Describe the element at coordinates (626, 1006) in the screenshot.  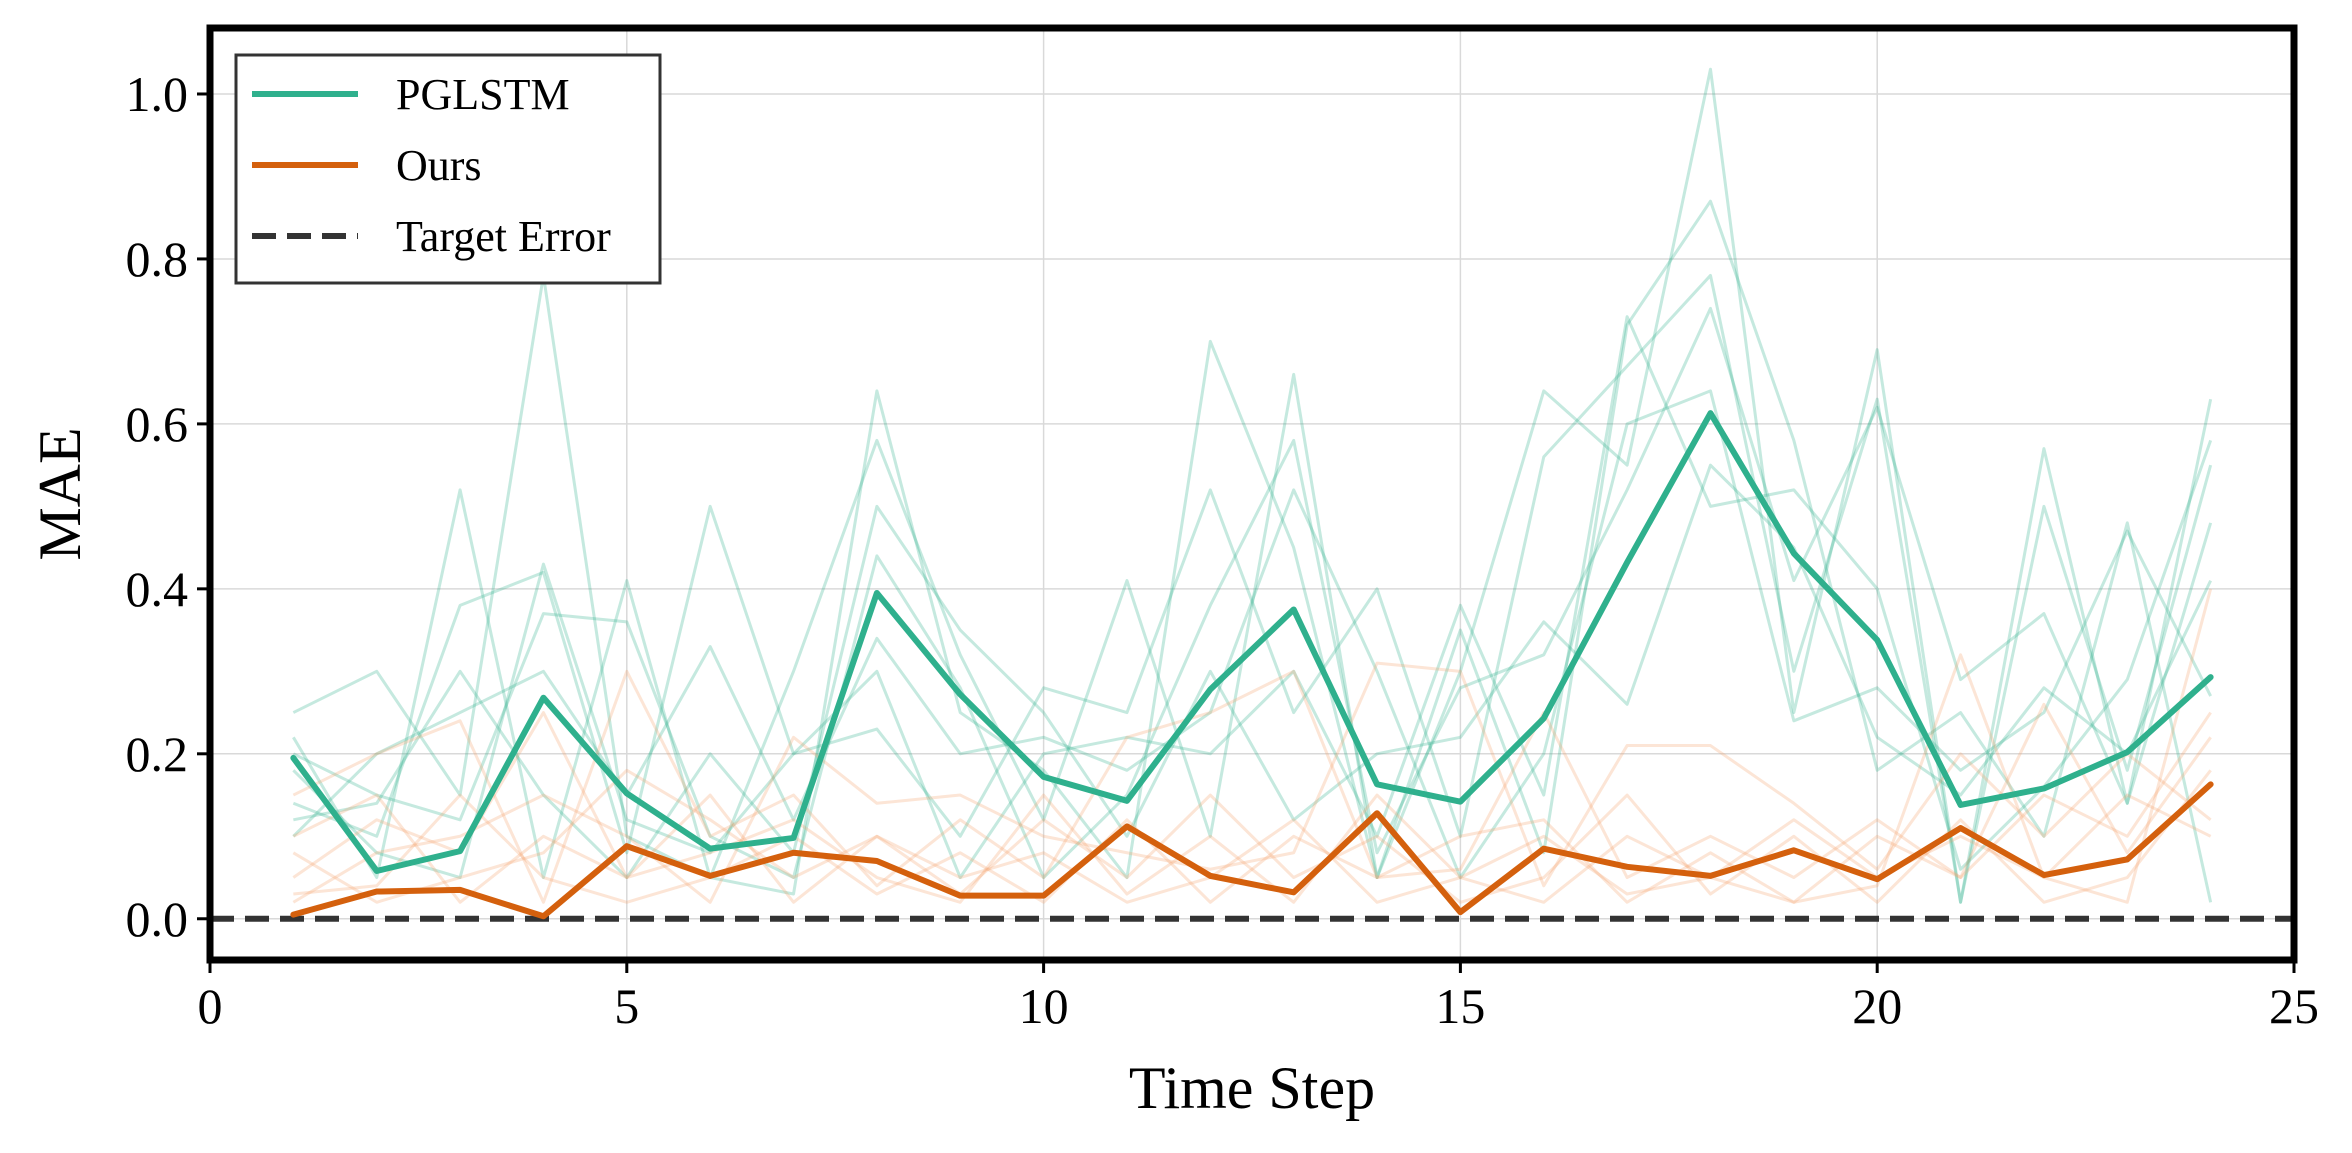
I see `x-tick-label-1: 5` at that location.